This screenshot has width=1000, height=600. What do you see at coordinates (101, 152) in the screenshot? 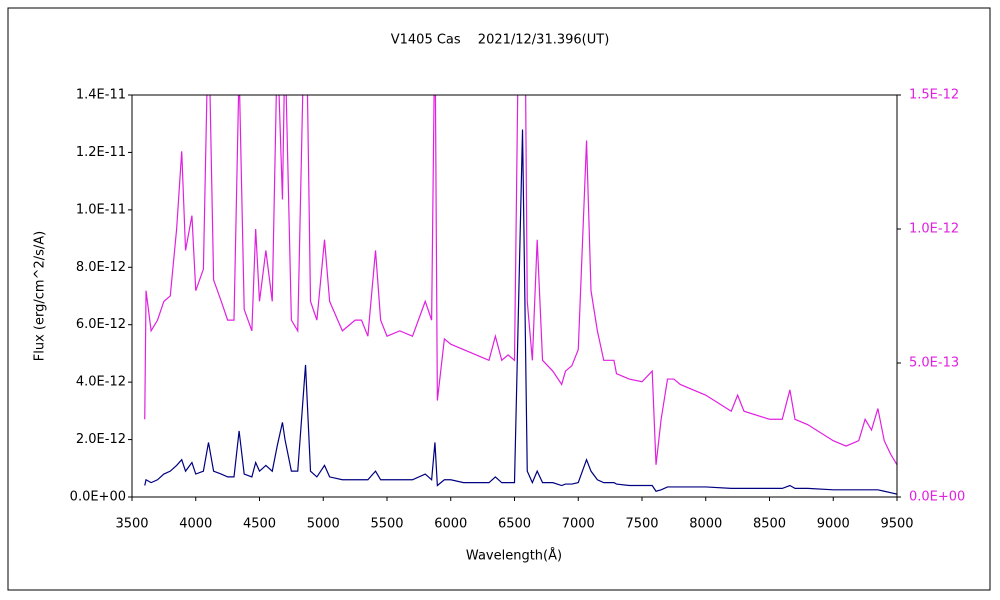
I see `y-tick-label: 1.2E-11` at bounding box center [101, 152].